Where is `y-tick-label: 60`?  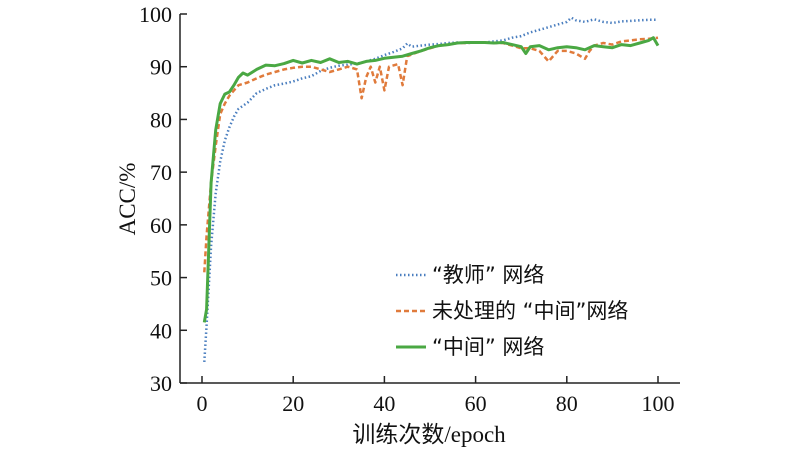 y-tick-label: 60 is located at coordinates (161, 225).